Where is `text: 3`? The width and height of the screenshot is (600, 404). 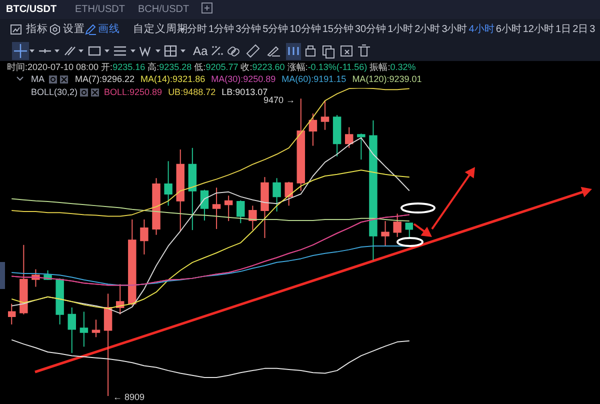 text: 3 is located at coordinates (593, 29).